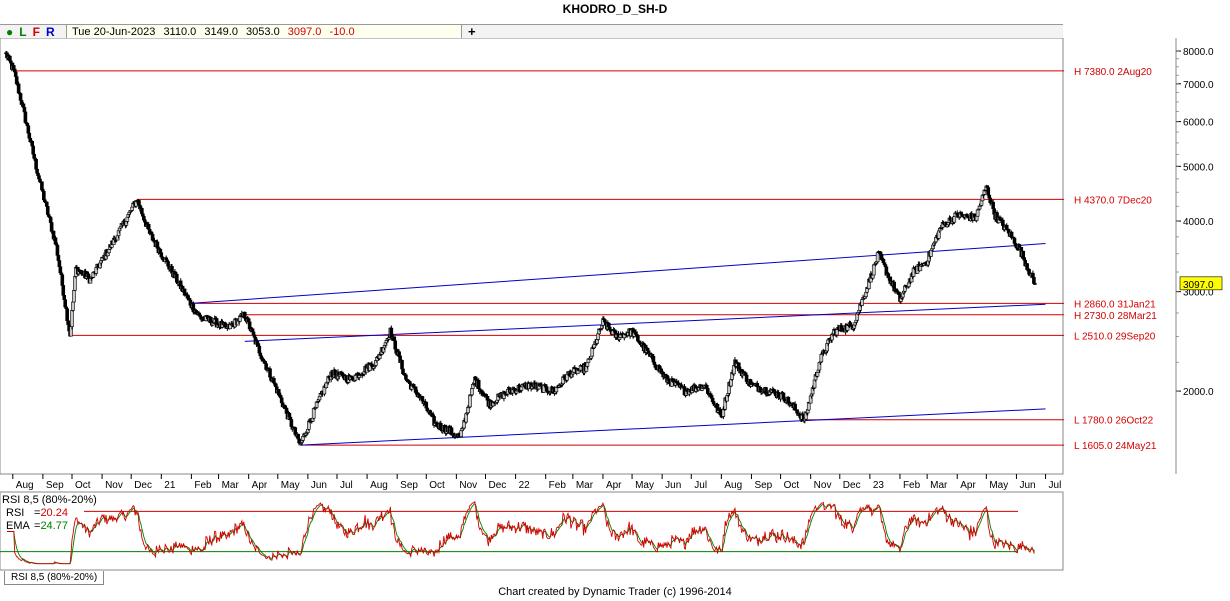  I want to click on horizontal-line-label: L 1780.0 26Oct22, so click(1114, 421).